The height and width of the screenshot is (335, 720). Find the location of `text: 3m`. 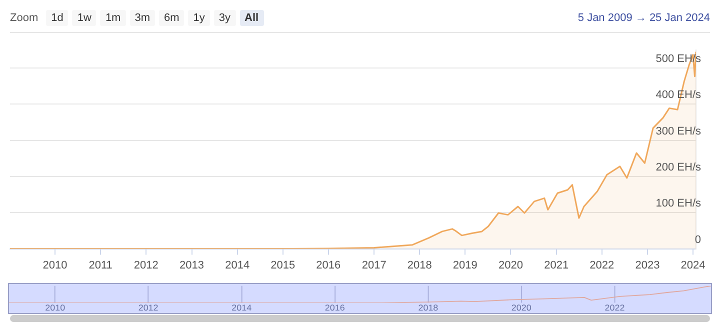

text: 3m is located at coordinates (142, 18).